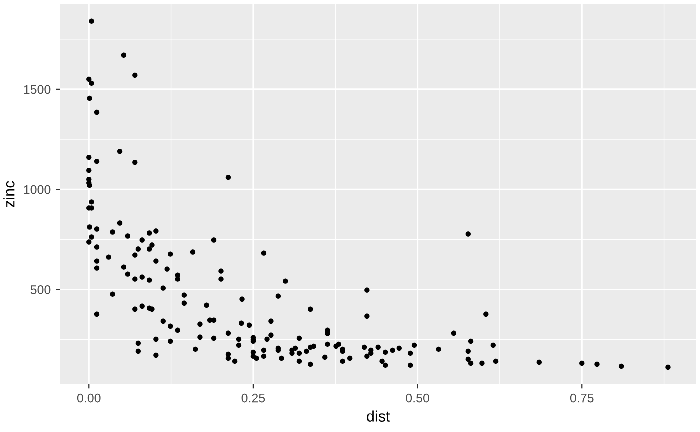 The height and width of the screenshot is (432, 700). I want to click on y-axis-title: zinc, so click(9, 194).